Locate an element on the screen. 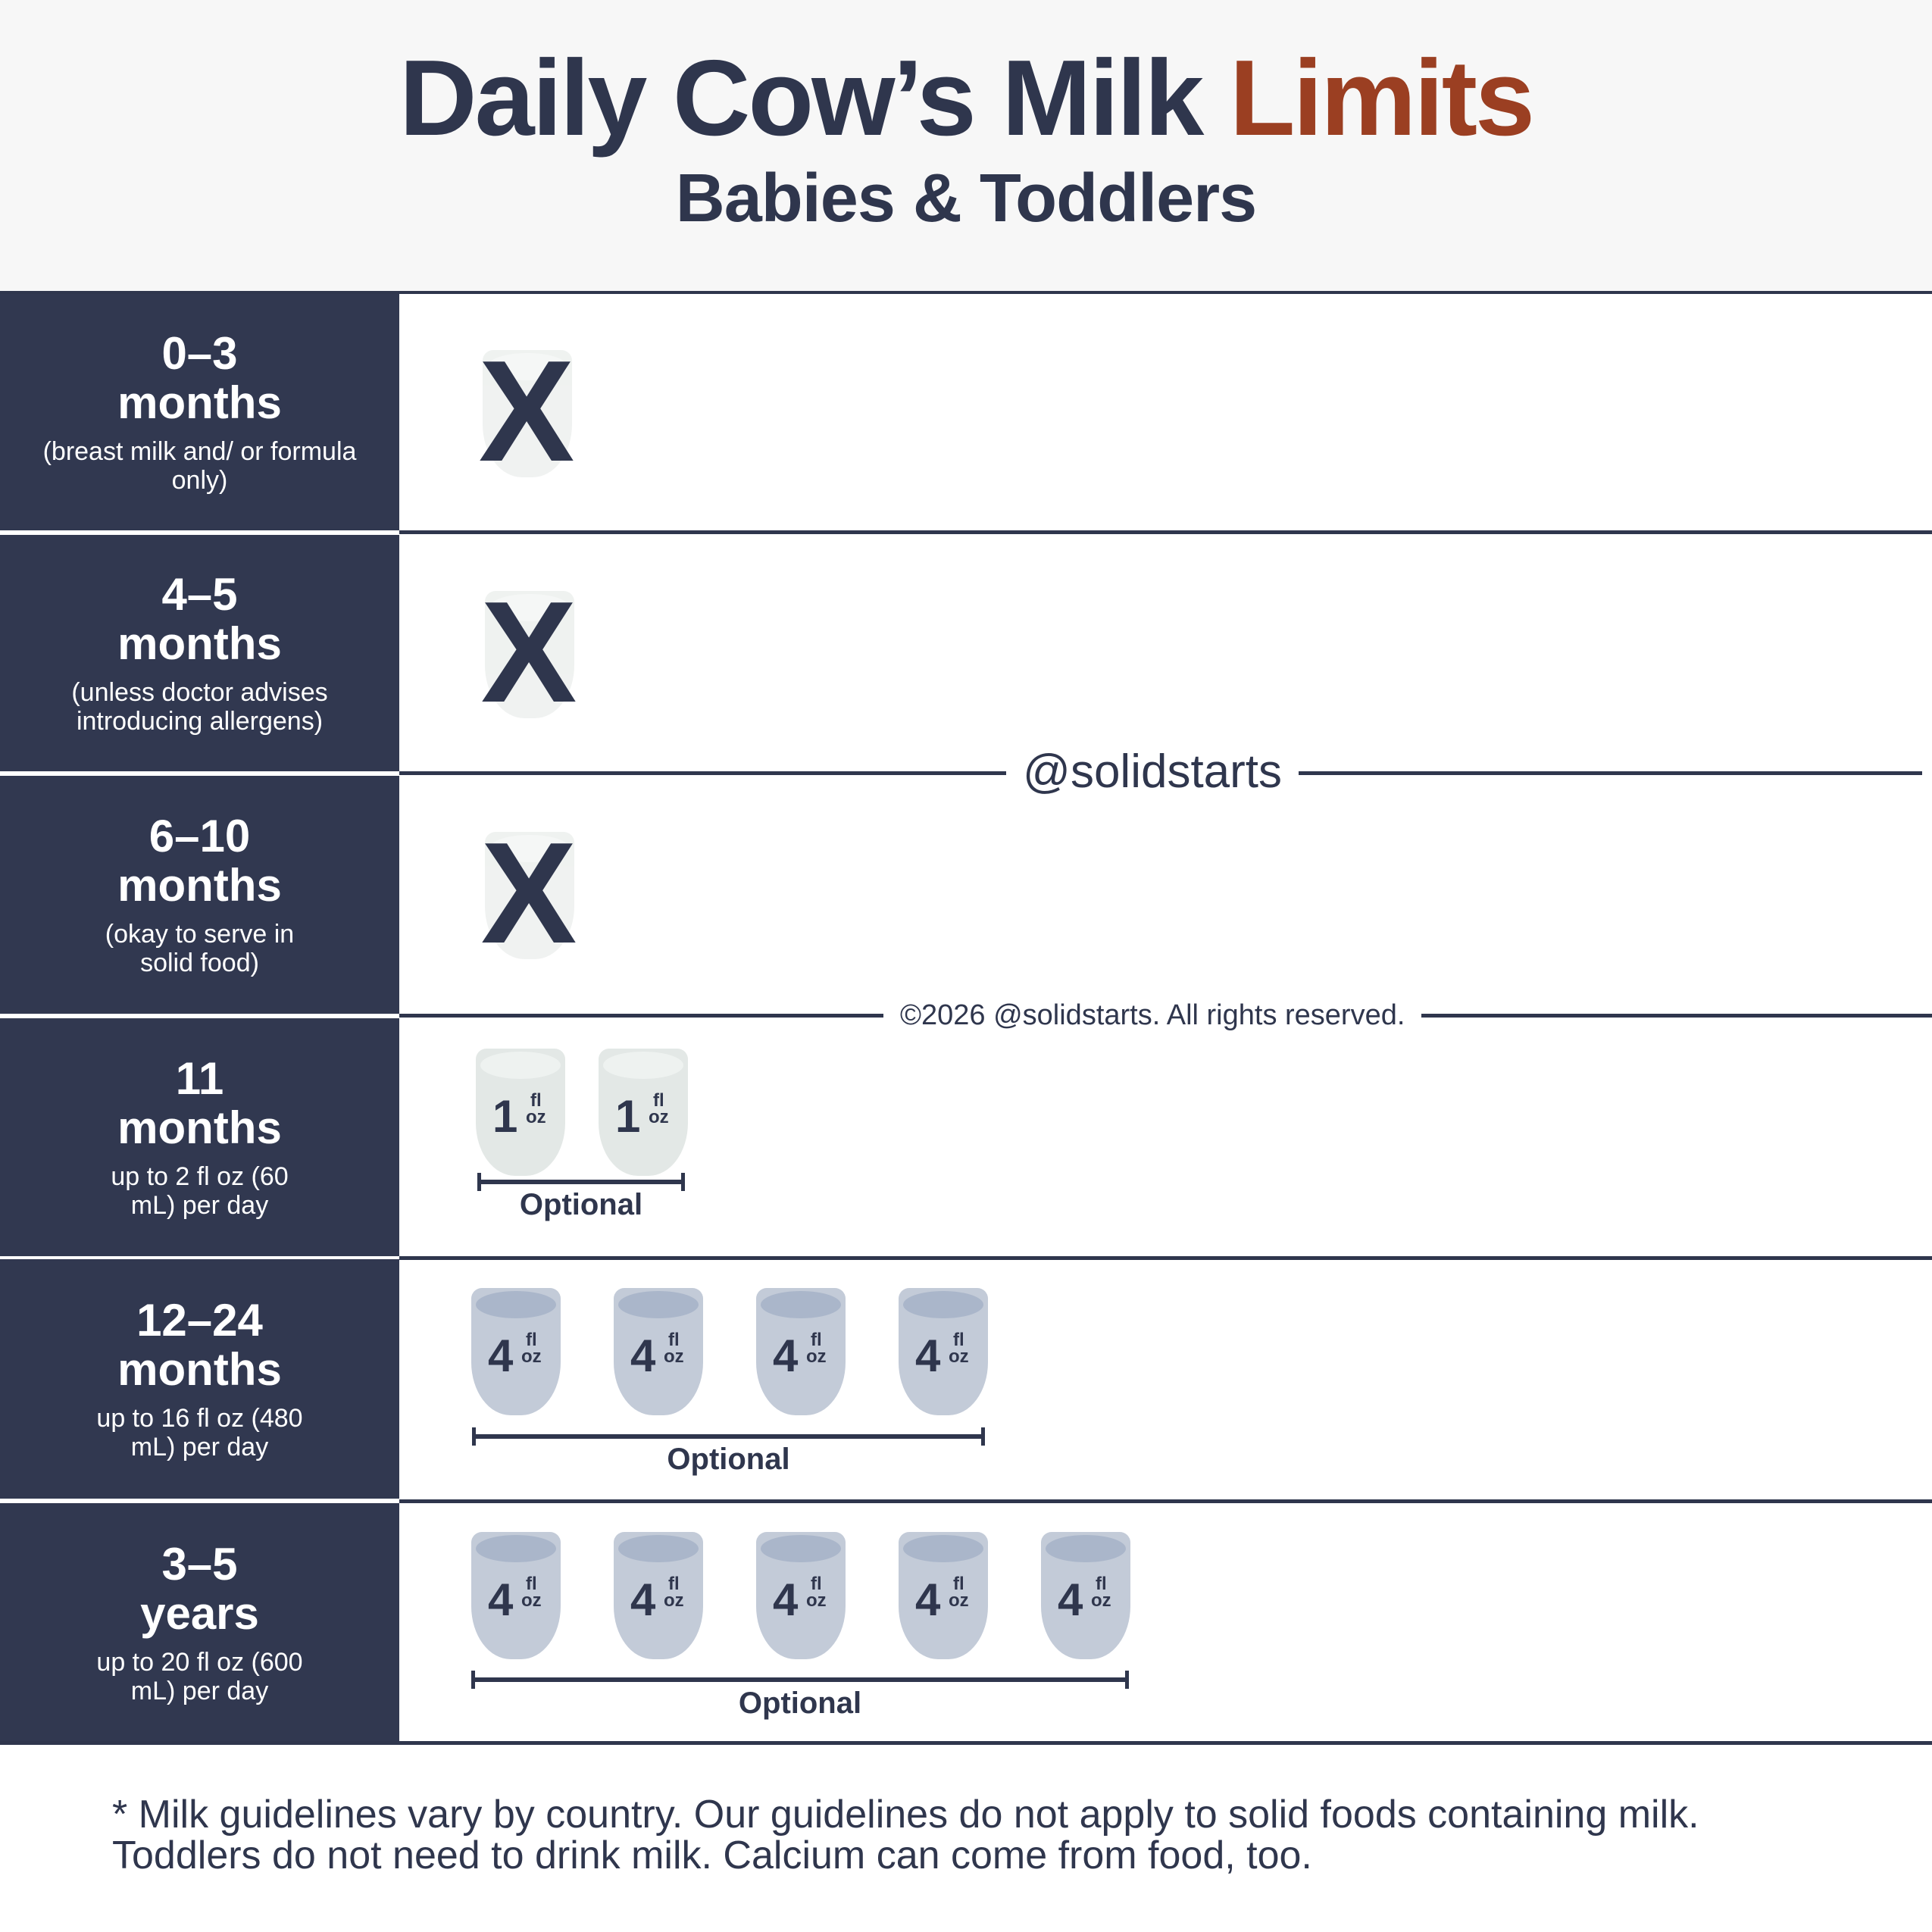 Image resolution: width=1932 pixels, height=1932 pixels. table-bottom-border is located at coordinates (966, 1743).